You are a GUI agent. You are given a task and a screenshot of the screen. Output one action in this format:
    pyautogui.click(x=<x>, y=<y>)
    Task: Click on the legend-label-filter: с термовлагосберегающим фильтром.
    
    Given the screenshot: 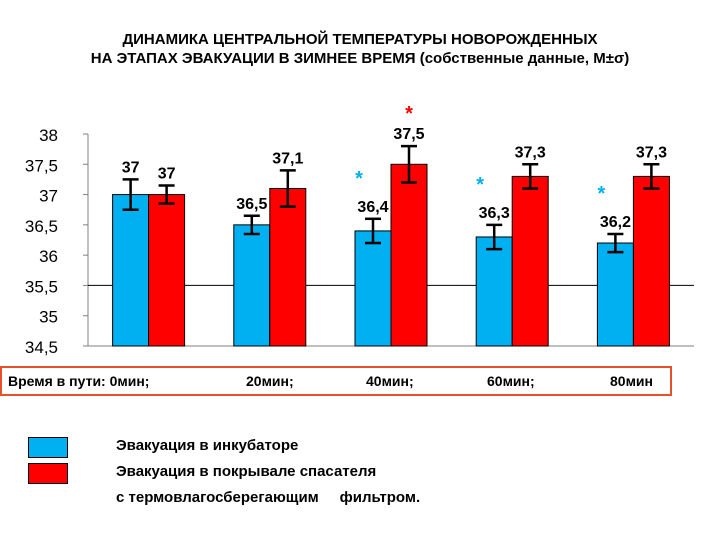 What is the action you would take?
    pyautogui.click(x=268, y=497)
    